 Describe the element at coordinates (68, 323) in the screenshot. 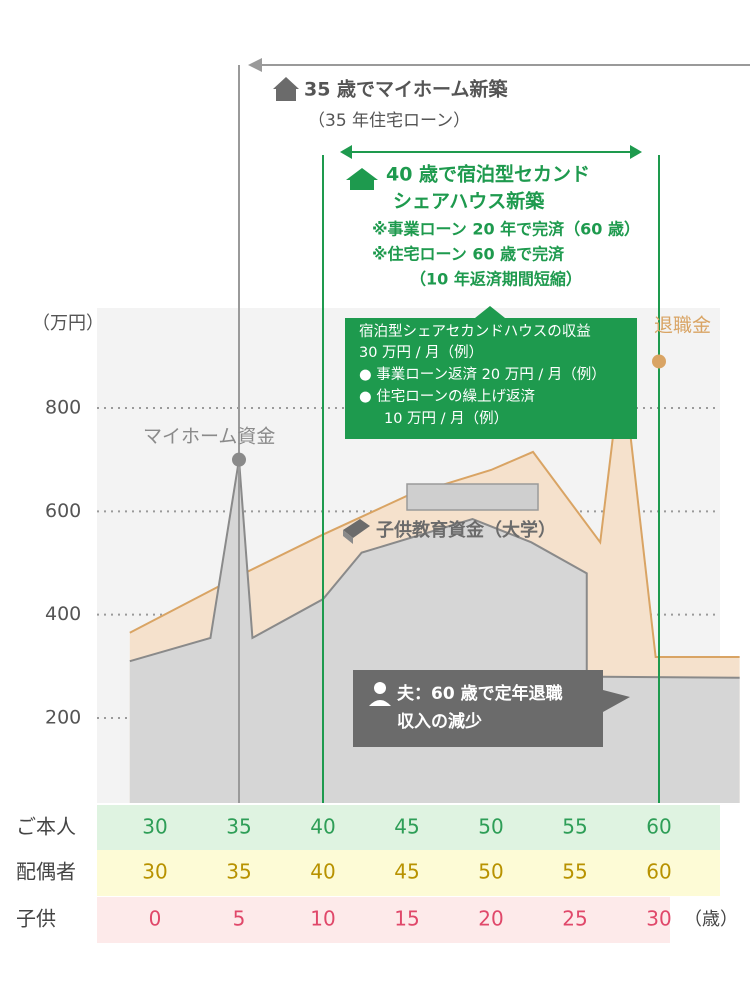

I see `y-axis-unit-label: （万円）` at that location.